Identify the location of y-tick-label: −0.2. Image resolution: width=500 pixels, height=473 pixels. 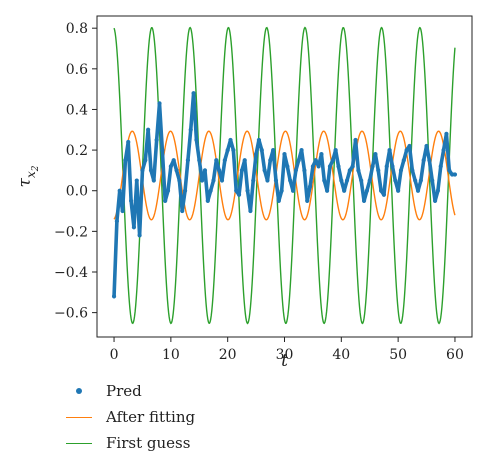
(71, 232).